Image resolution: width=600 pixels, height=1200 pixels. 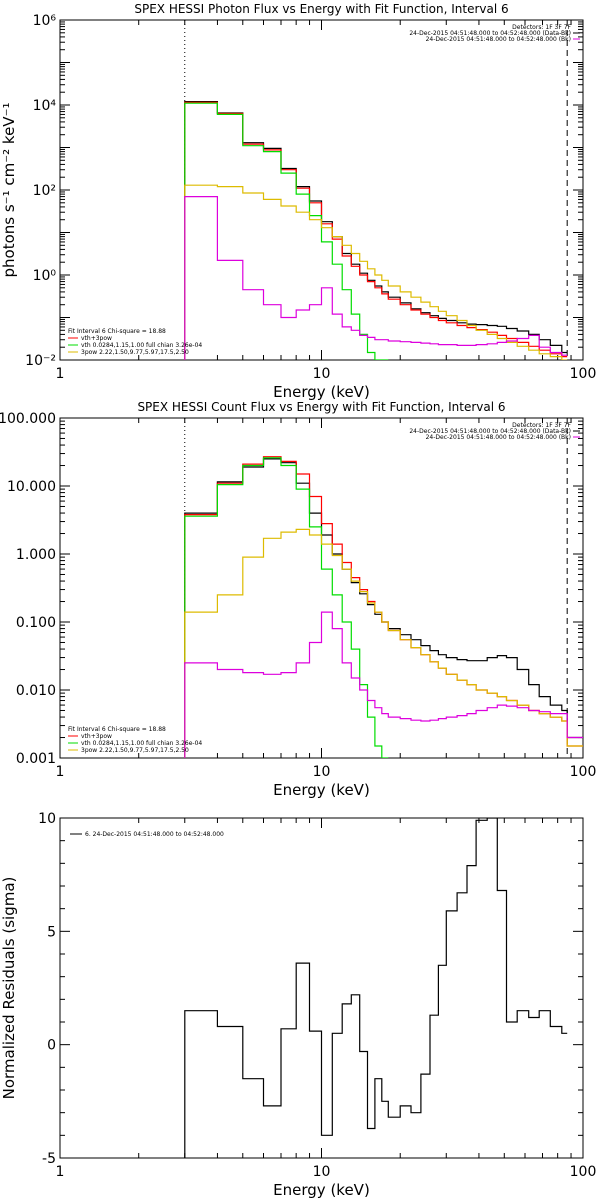 What do you see at coordinates (28, 419) in the screenshot?
I see `y-tick-label: 100.000` at bounding box center [28, 419].